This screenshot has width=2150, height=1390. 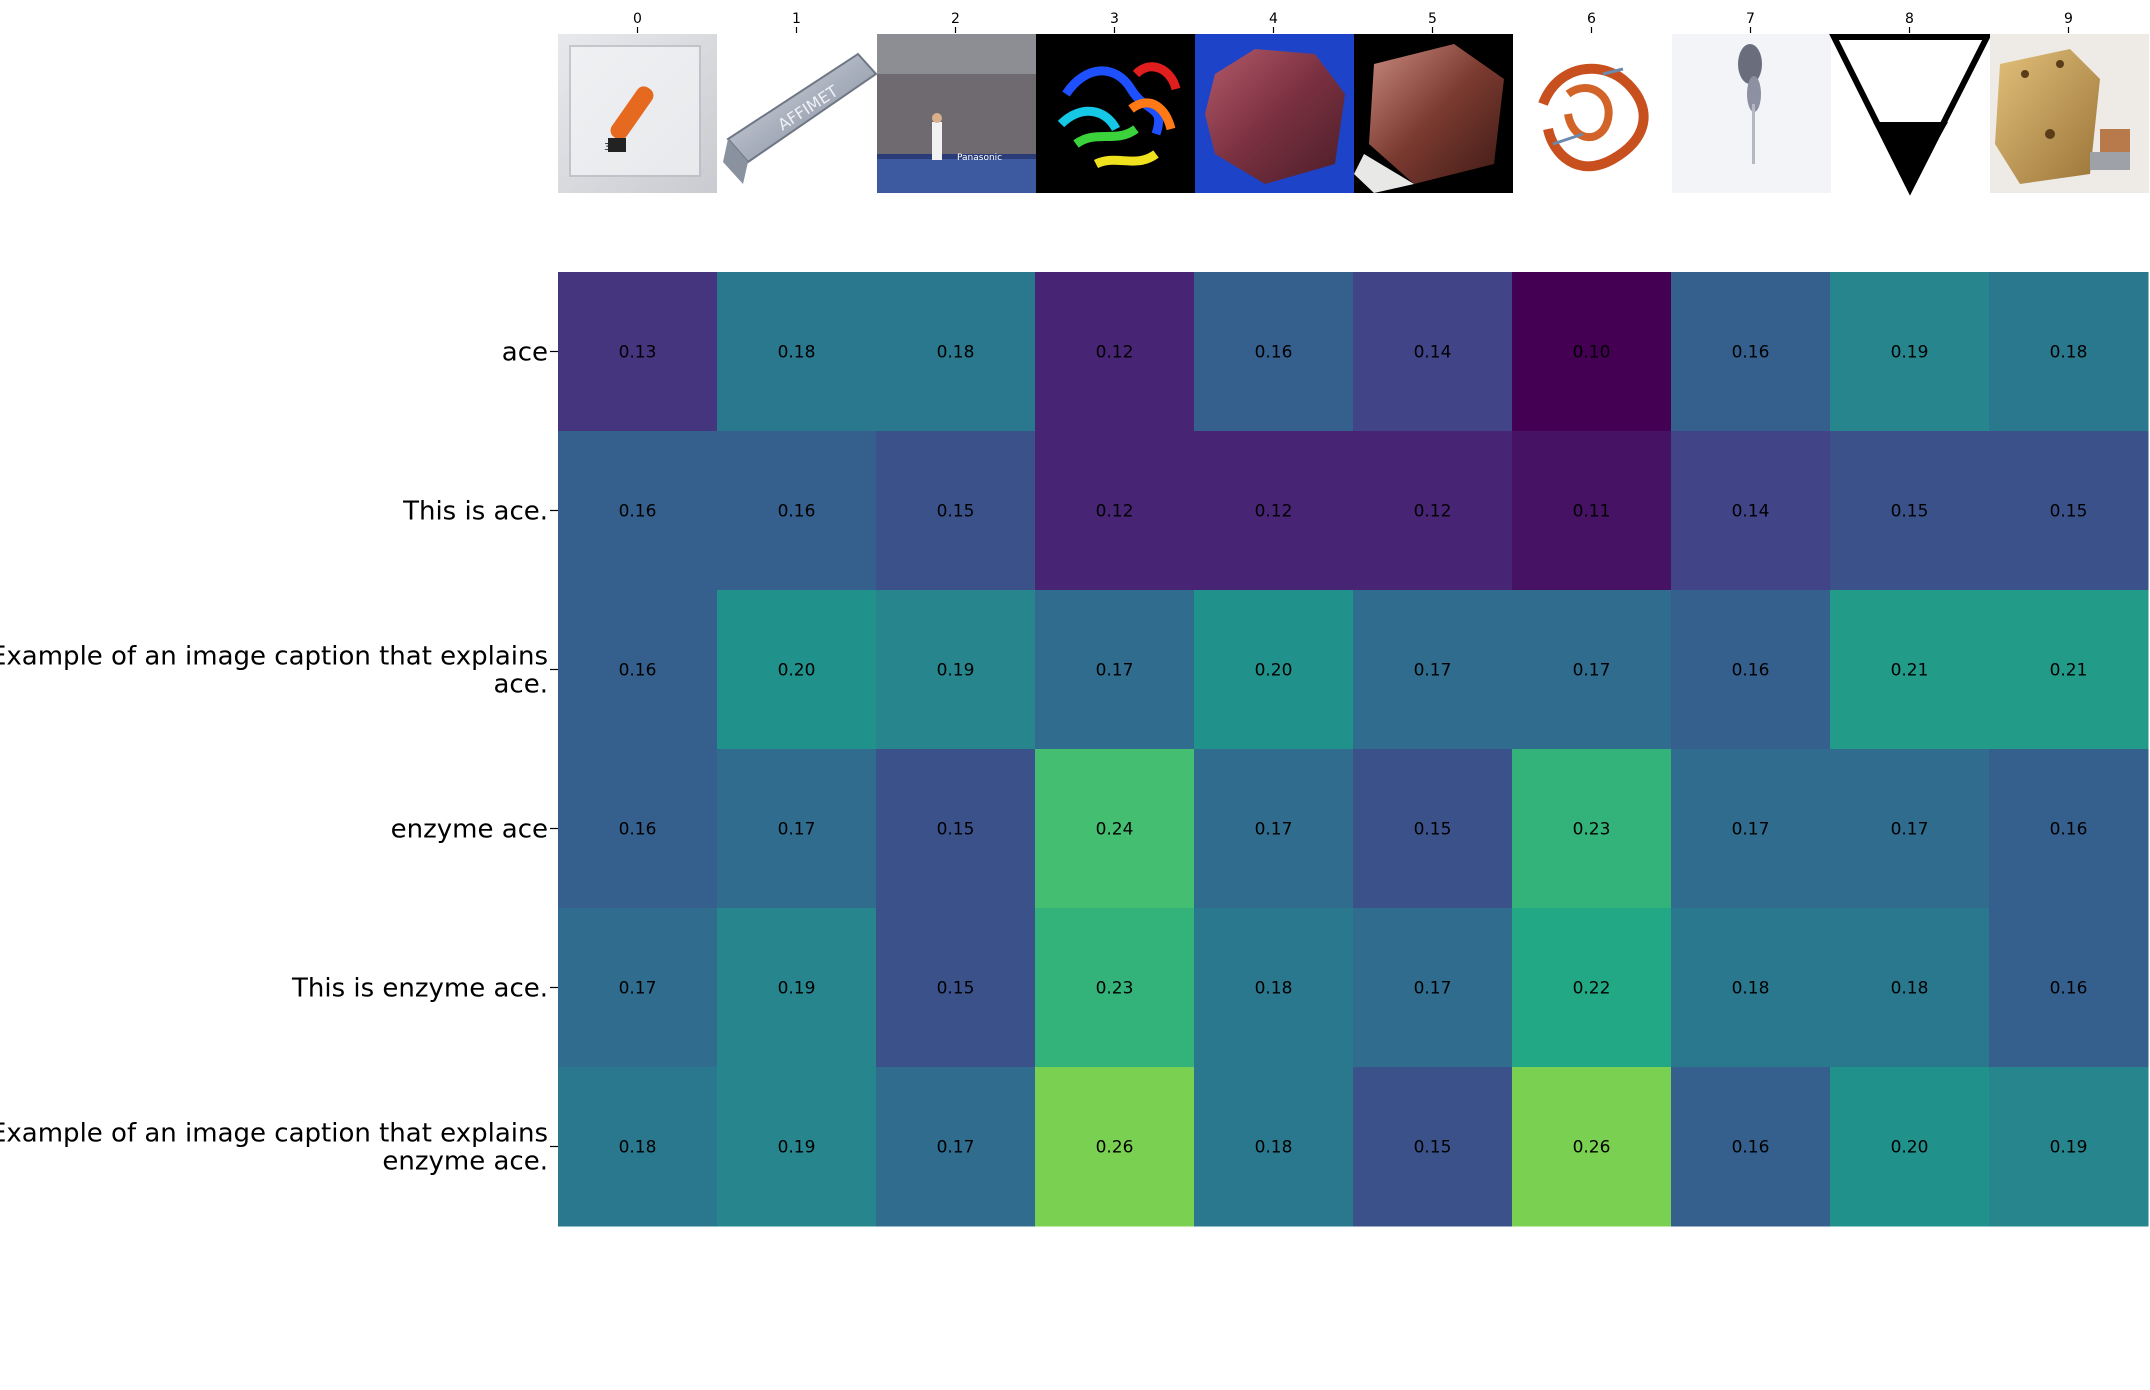 I want to click on column-image-strip: 35 AFFIMET Panasonic, so click(x=1353, y=115).